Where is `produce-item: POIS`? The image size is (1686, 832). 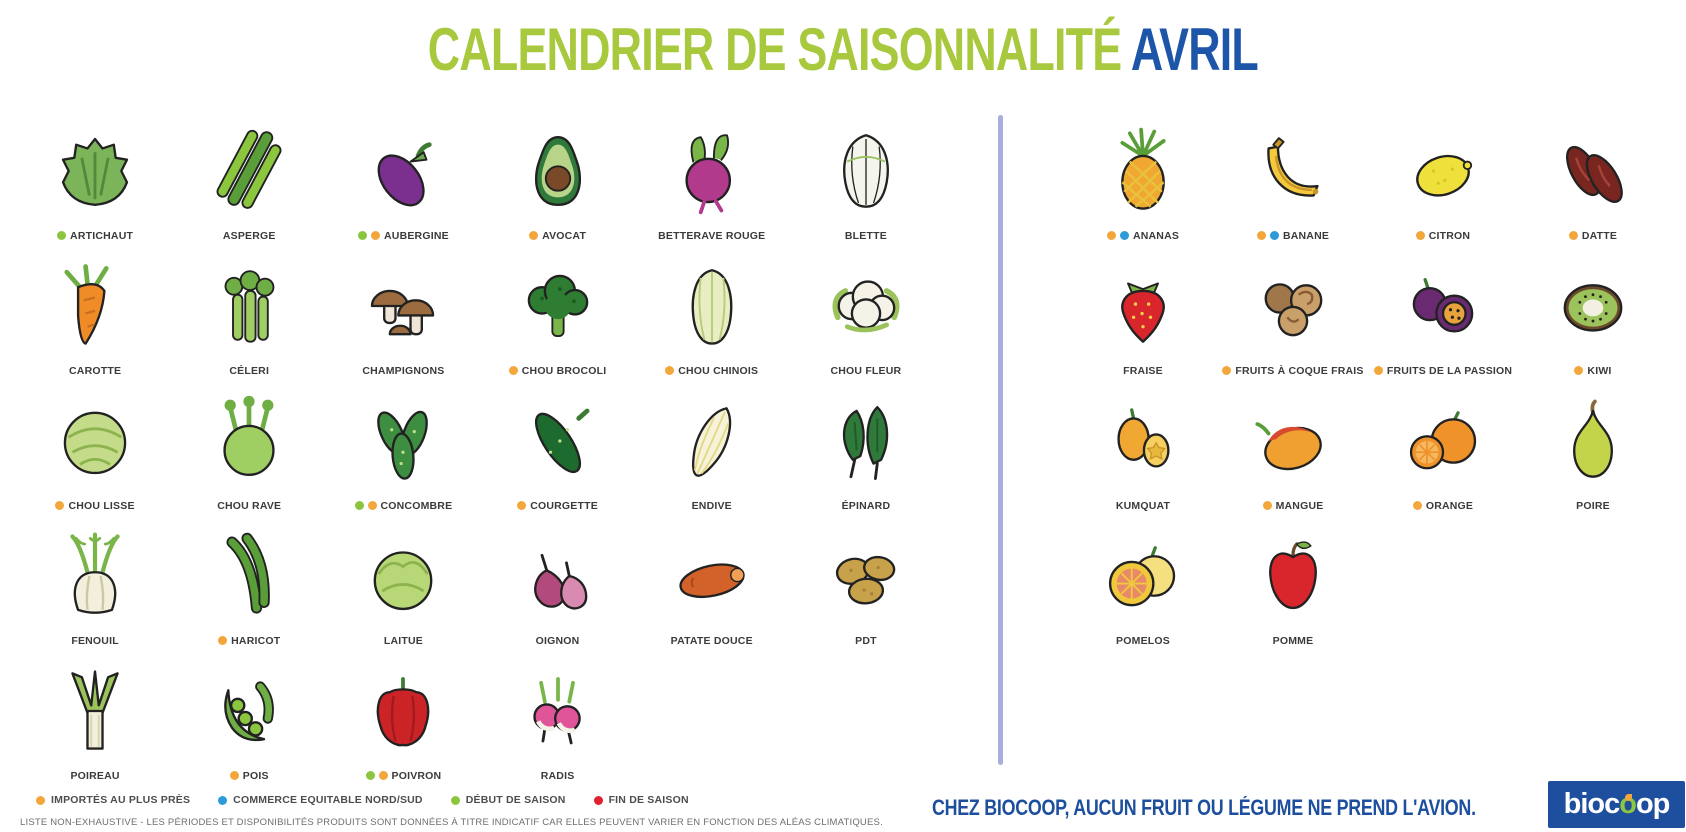
produce-item: POIS is located at coordinates (249, 719).